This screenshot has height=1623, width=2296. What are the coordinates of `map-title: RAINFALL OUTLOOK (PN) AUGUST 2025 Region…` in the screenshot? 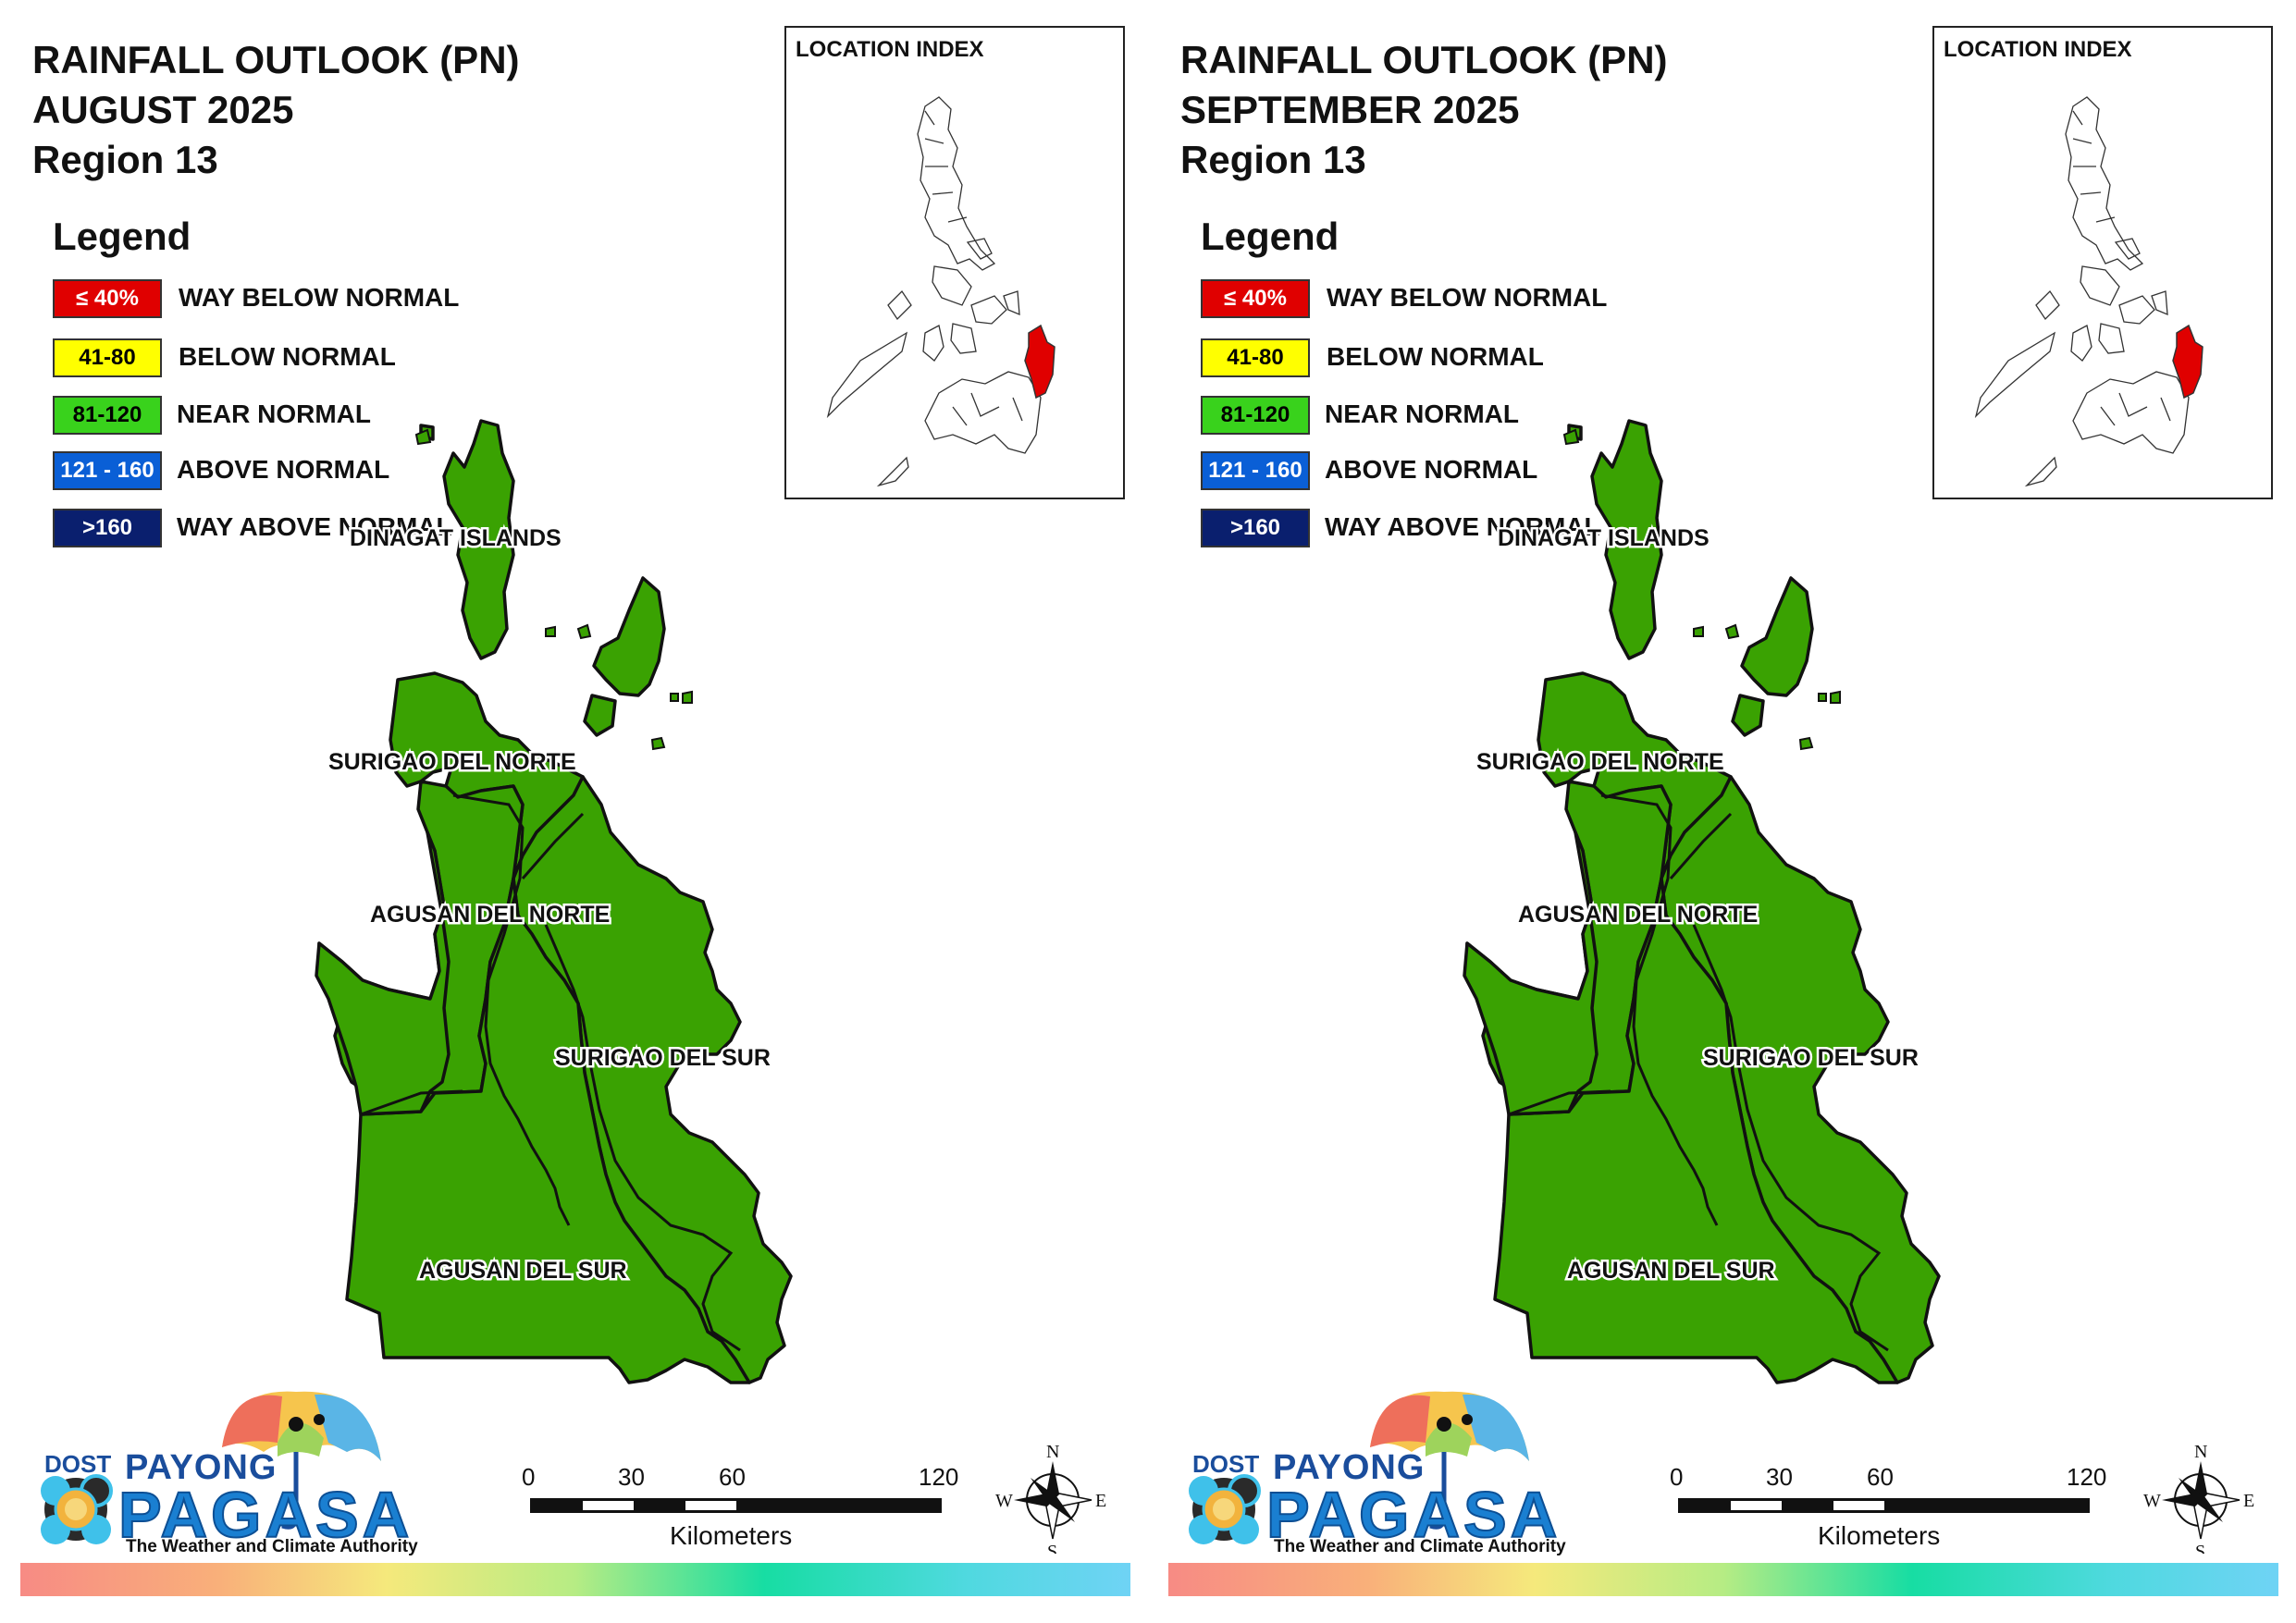 It's located at (276, 110).